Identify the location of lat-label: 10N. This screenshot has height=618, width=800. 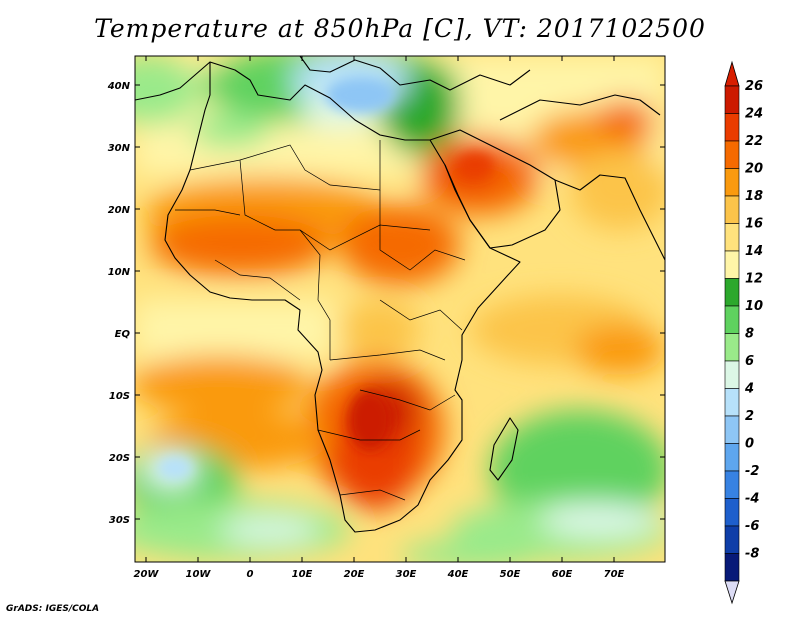
(119, 272).